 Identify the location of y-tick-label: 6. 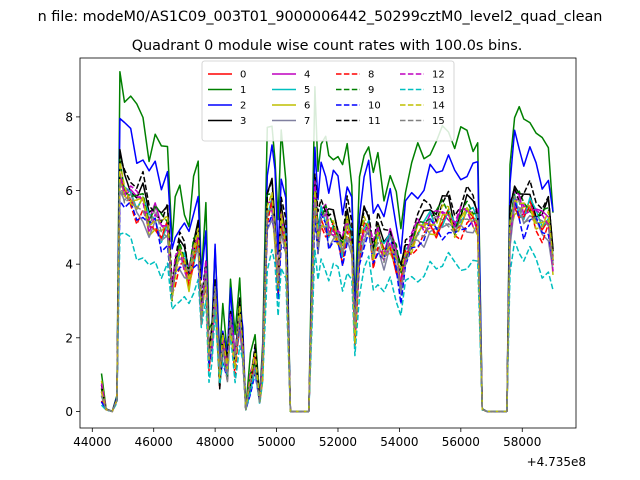
(69, 191).